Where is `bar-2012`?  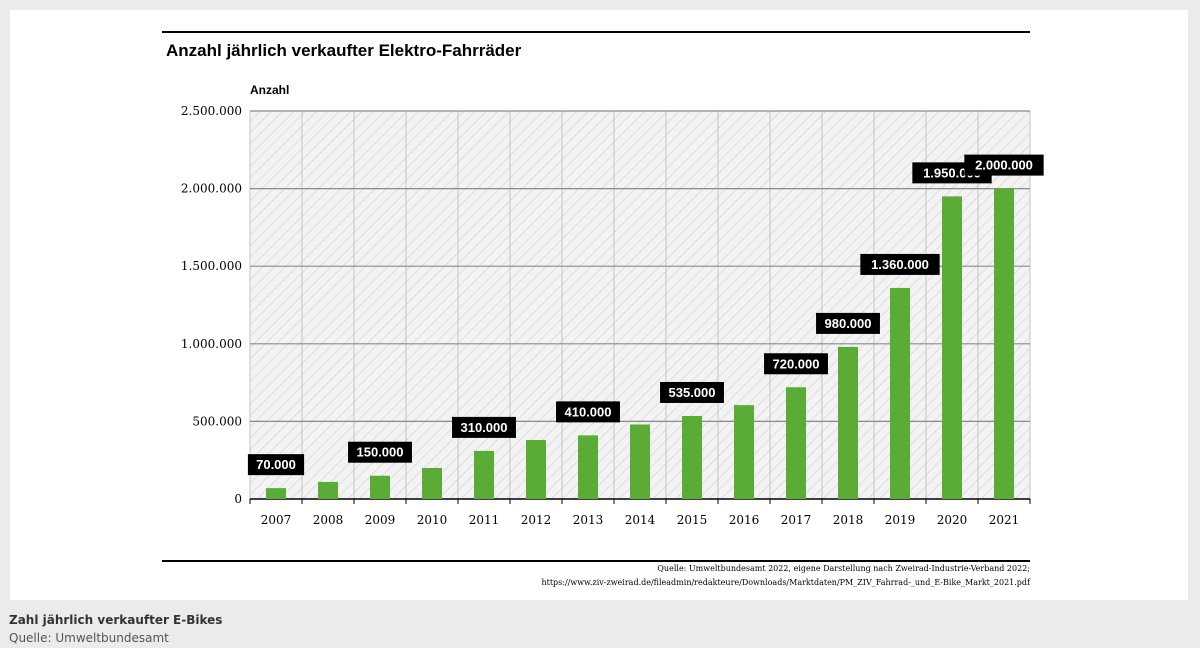 bar-2012 is located at coordinates (536, 469).